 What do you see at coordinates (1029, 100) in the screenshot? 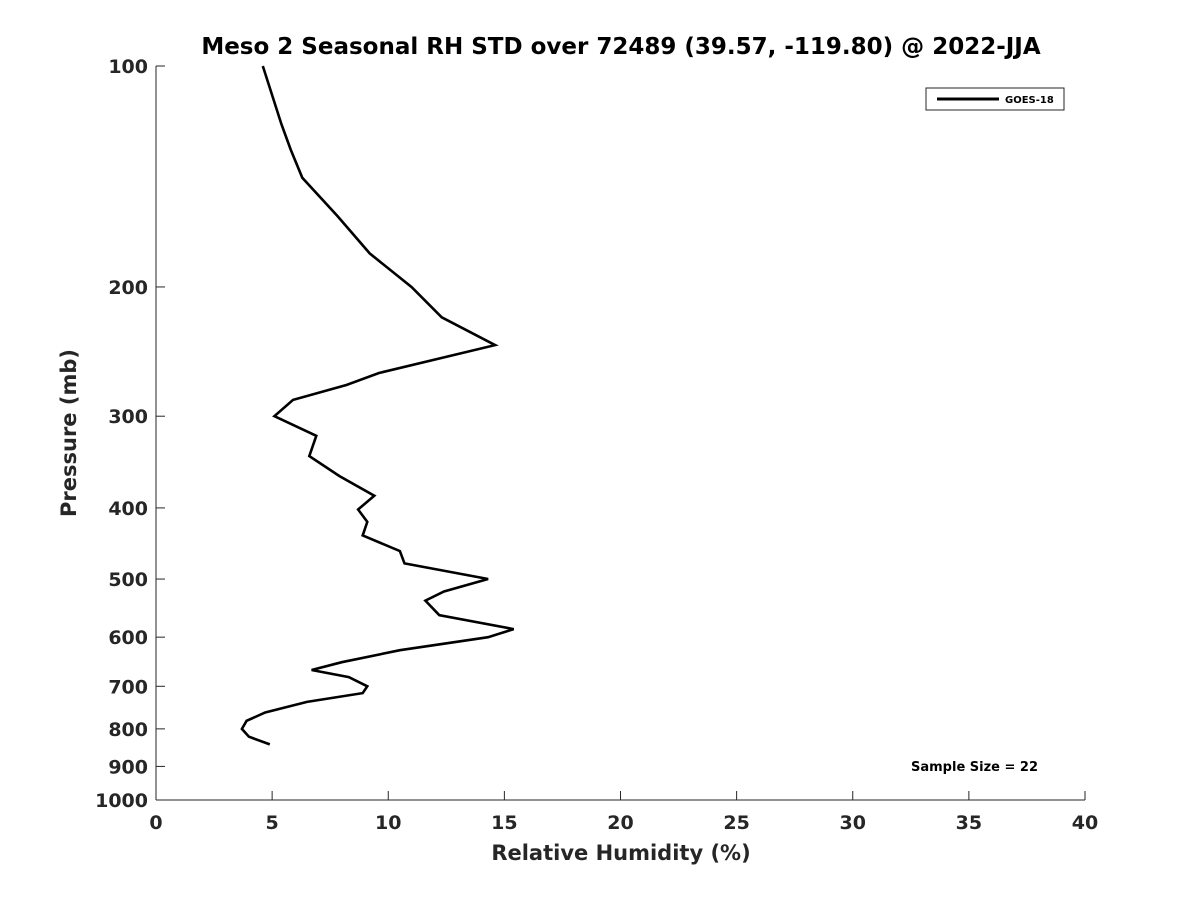
I see `legend-entry: GOES-18` at bounding box center [1029, 100].